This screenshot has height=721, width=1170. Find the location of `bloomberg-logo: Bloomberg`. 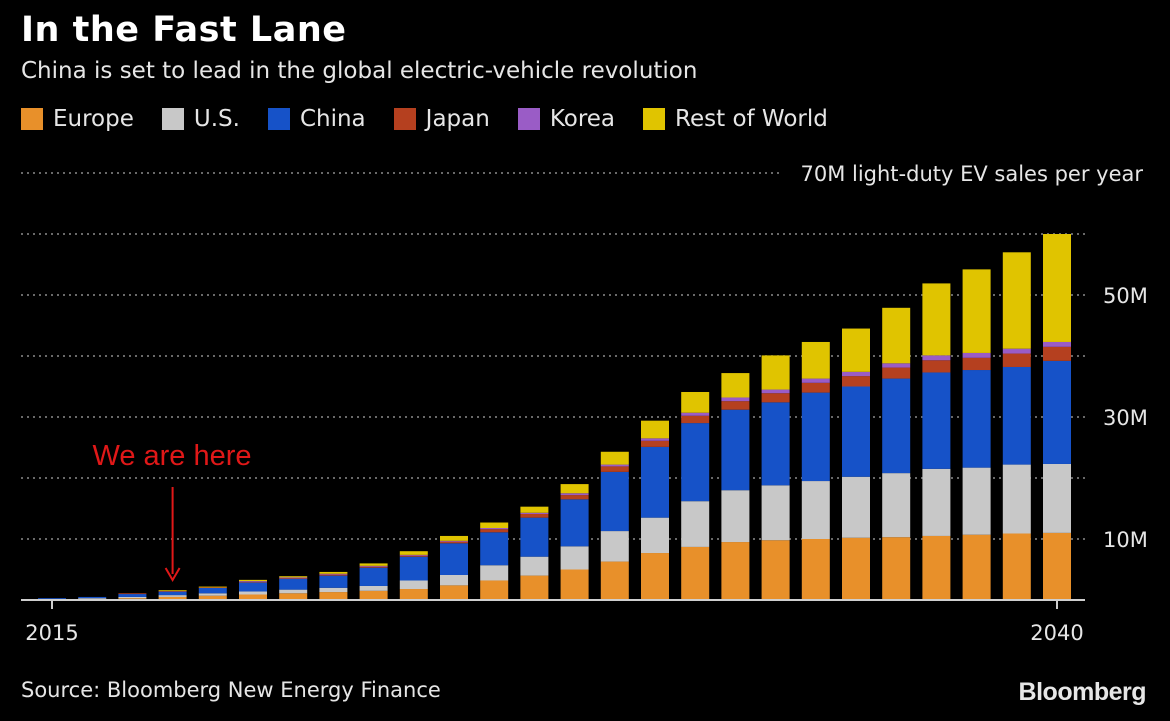

bloomberg-logo: Bloomberg is located at coordinates (1082, 692).